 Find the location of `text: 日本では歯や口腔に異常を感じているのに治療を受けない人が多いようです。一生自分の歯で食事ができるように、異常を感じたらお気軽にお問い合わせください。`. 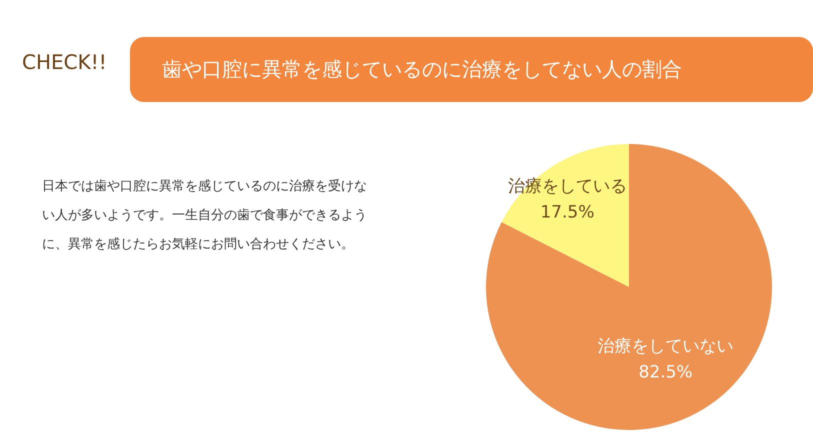

text: 日本では歯や口腔に異常を感じているのに治療を受けない人が多いようです。一生自分の歯で食事ができるように、異常を感じたらお気軽にお問い合わせください。 is located at coordinates (204, 215).